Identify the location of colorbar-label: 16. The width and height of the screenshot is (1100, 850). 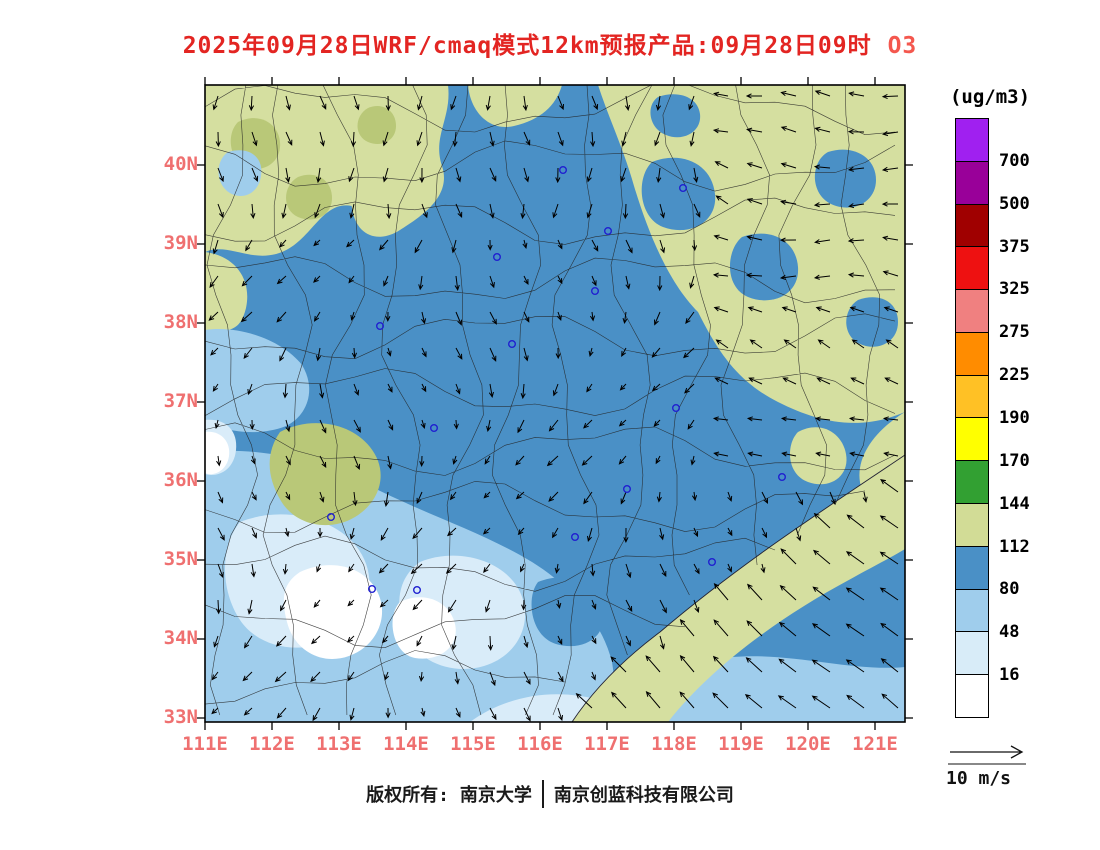
(1009, 675).